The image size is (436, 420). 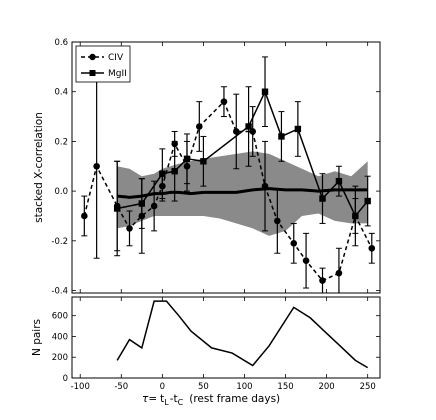 I want to click on correlation-y-tick-label: -0.4, so click(x=59, y=292).